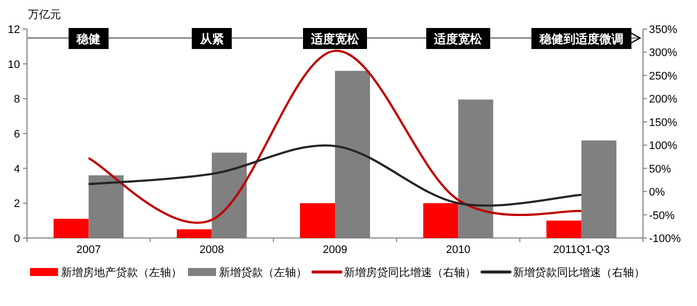 The image size is (697, 306). Describe the element at coordinates (663, 53) in the screenshot. I see `y2-tick-label: 300%` at that location.